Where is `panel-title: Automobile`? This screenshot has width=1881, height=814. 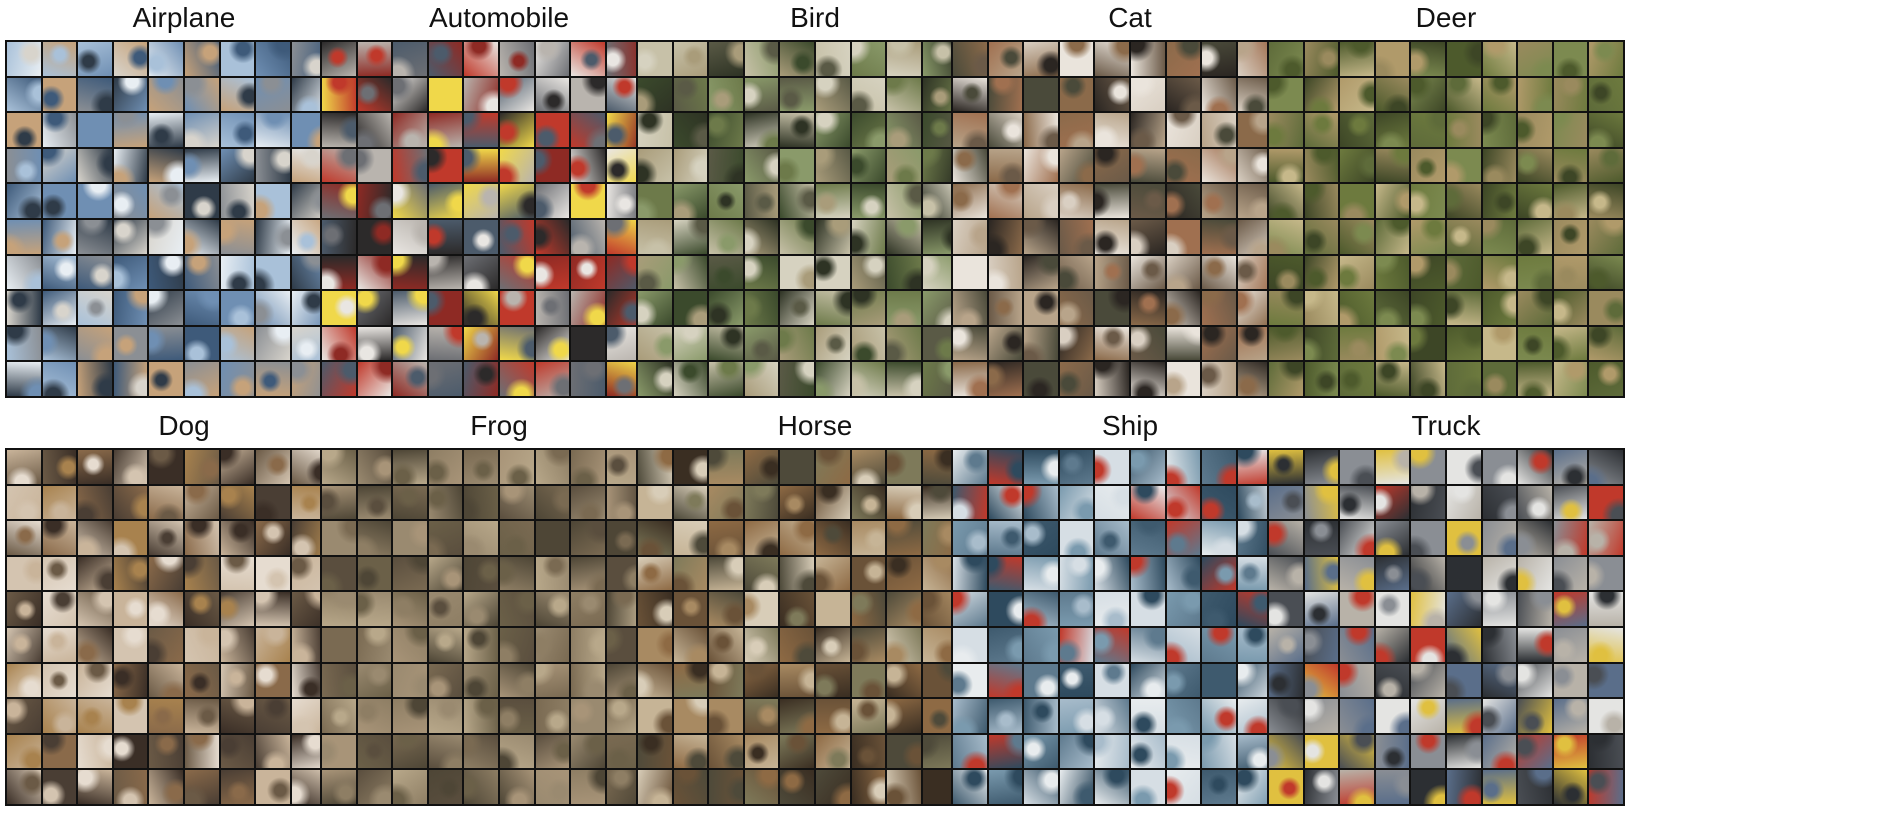 panel-title: Automobile is located at coordinates (499, 17).